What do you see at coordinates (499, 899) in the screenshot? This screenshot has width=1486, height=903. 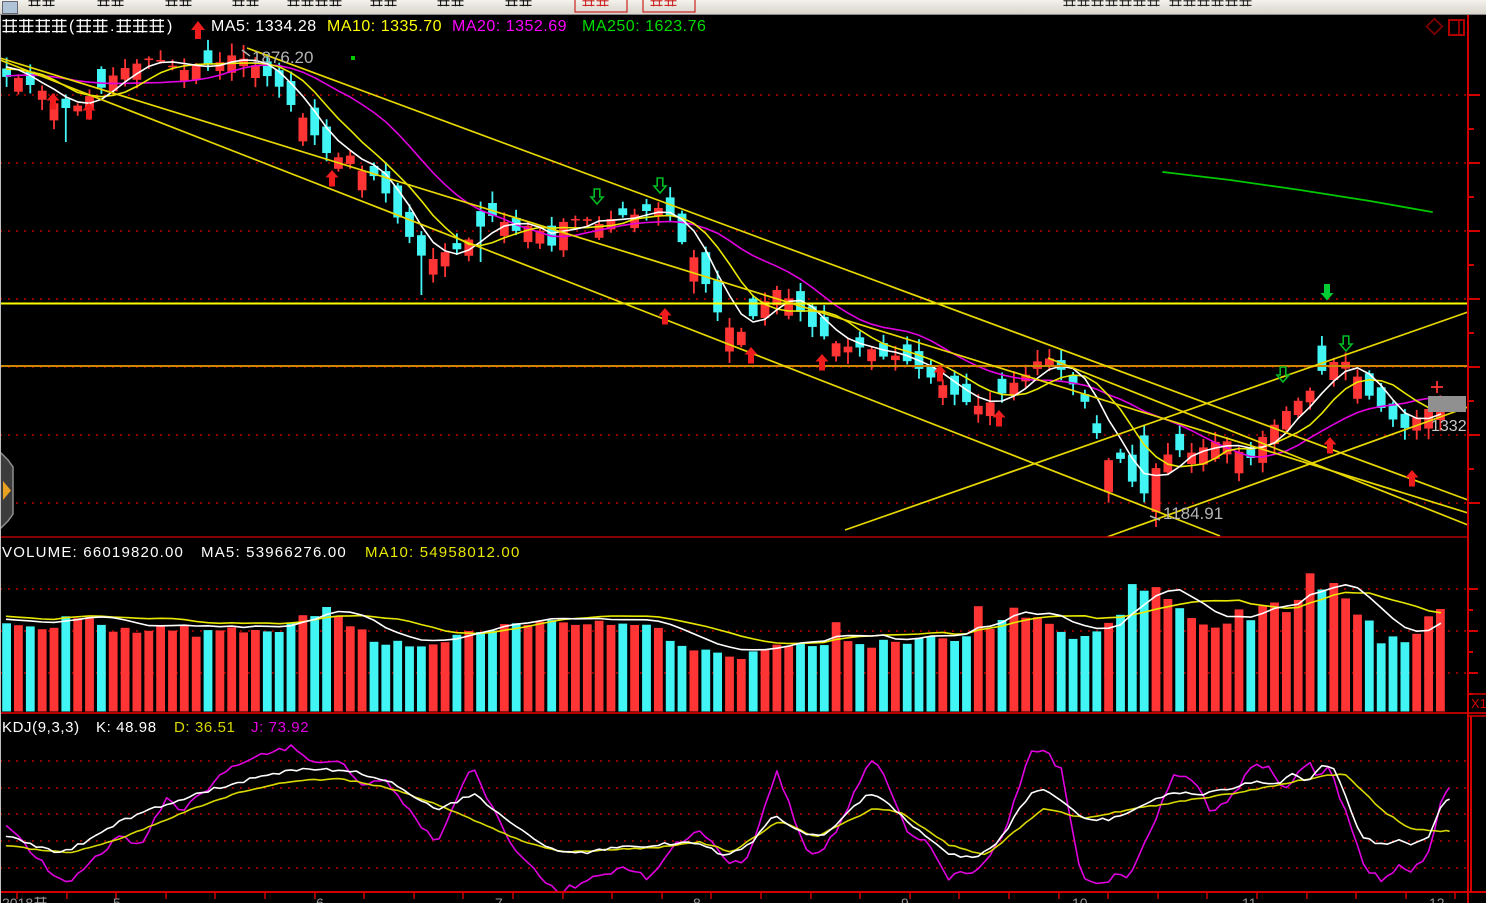 I see `svg-text: 7` at bounding box center [499, 899].